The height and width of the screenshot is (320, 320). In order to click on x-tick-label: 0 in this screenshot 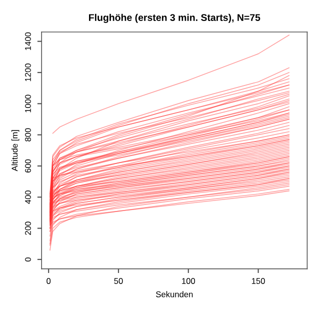, I will do `click(48, 281)`.